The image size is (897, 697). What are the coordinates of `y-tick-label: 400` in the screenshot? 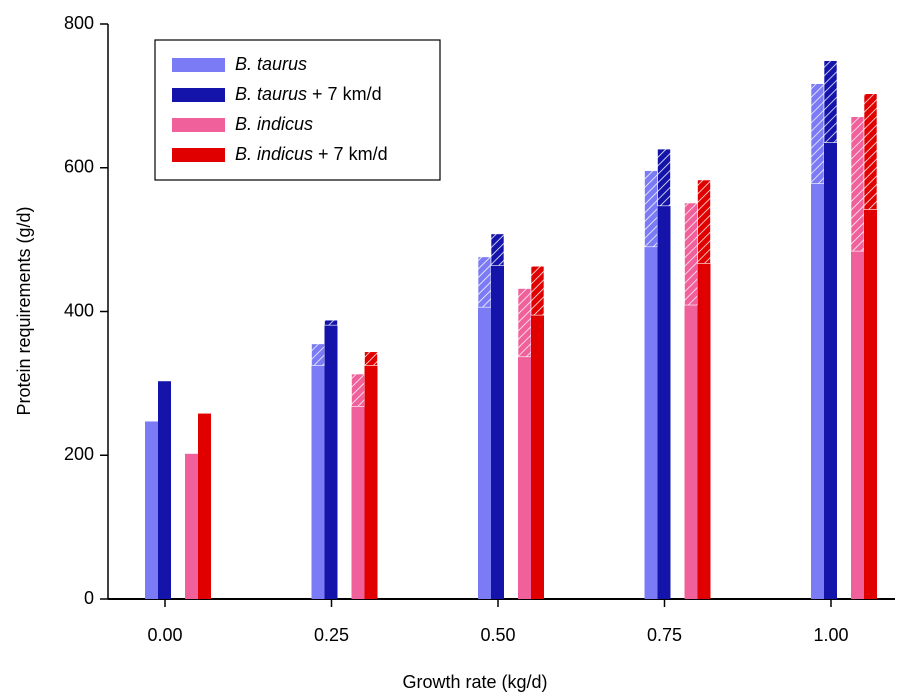 It's located at (79, 310).